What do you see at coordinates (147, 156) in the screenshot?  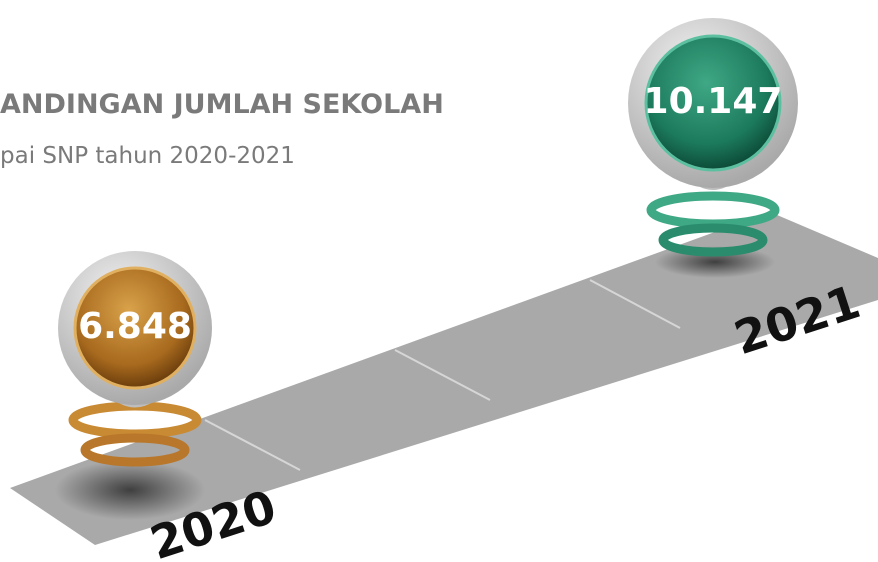 I see `subtitle: pai SNP tahun 2020-2021` at bounding box center [147, 156].